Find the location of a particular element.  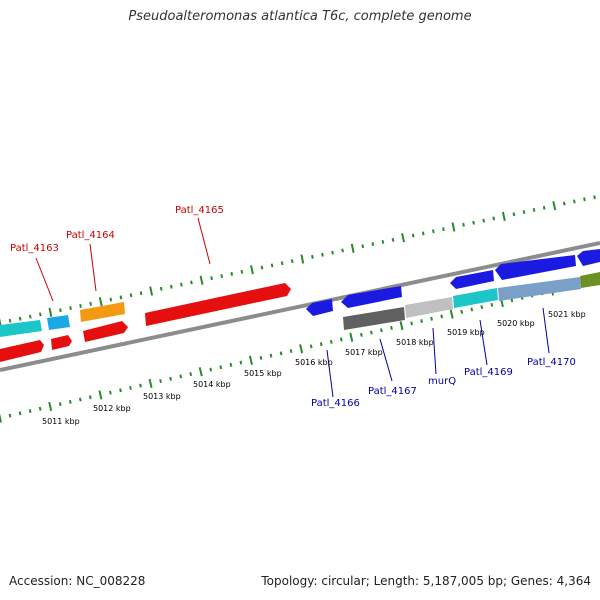

gene-label-patl-4169: Patl_4169 is located at coordinates (488, 372).